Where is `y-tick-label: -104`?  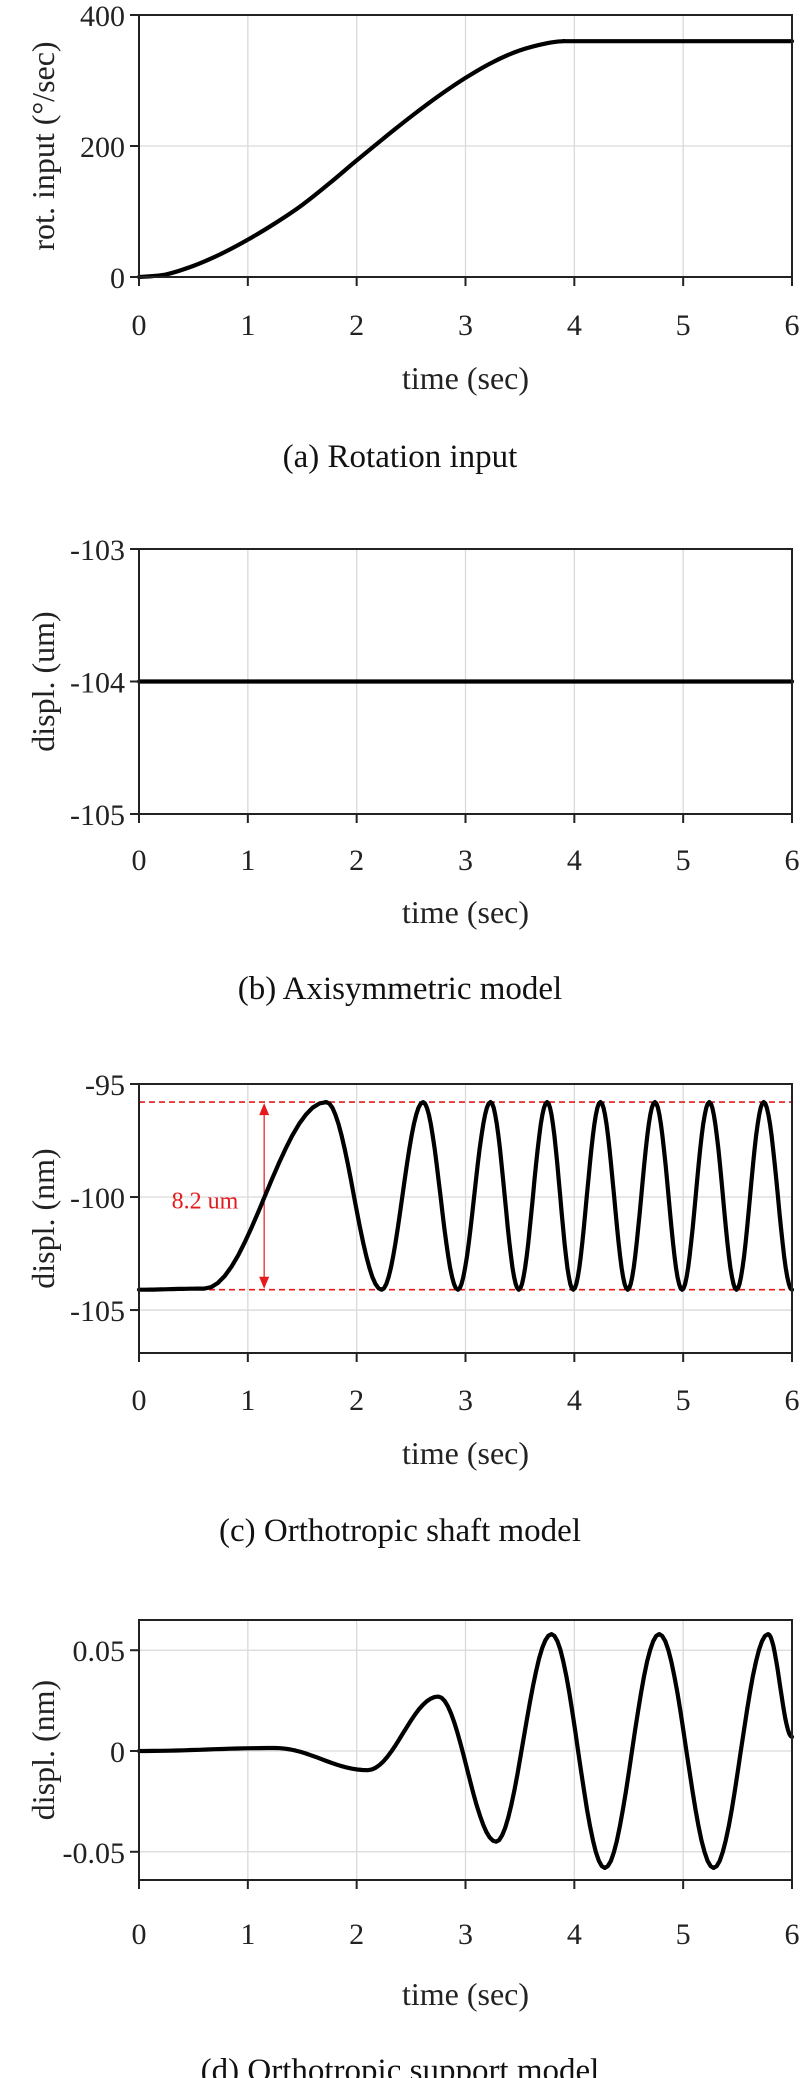
y-tick-label: -104 is located at coordinates (97, 683).